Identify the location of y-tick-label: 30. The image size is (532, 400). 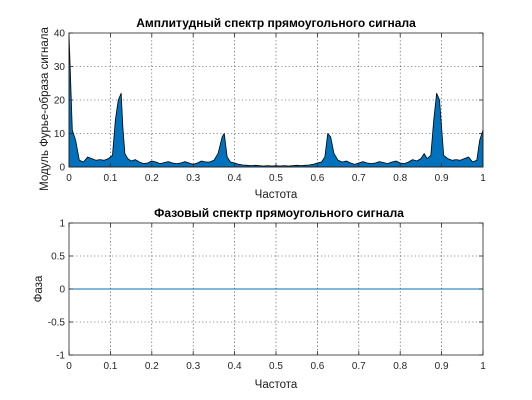
(60, 67).